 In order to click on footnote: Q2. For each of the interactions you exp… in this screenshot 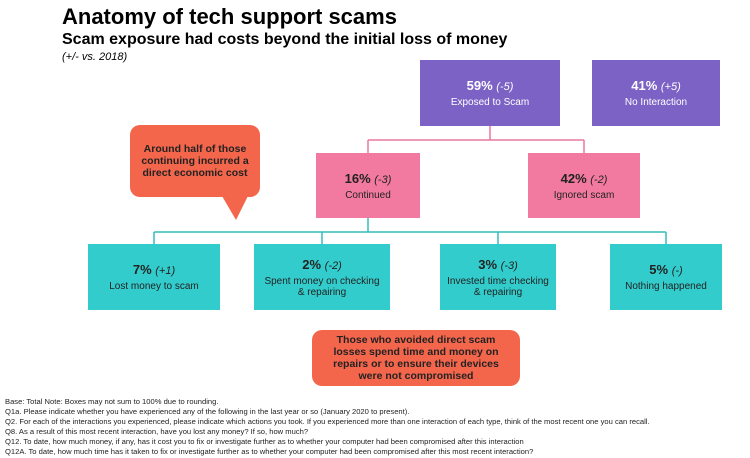, I will do `click(327, 421)`.